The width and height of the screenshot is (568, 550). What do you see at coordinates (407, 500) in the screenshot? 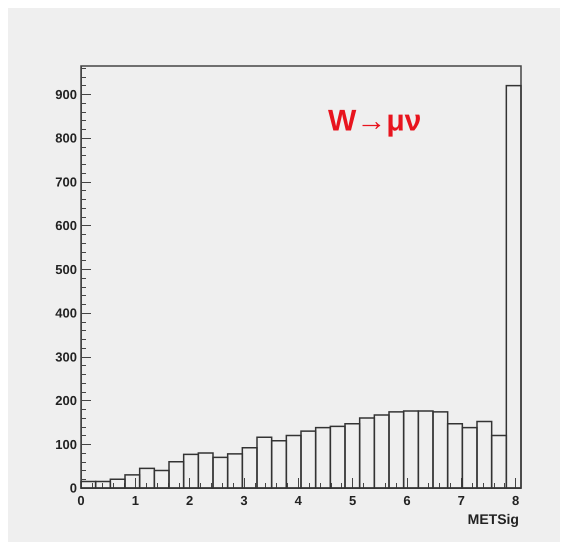
I see `x-tick-label: 6` at bounding box center [407, 500].